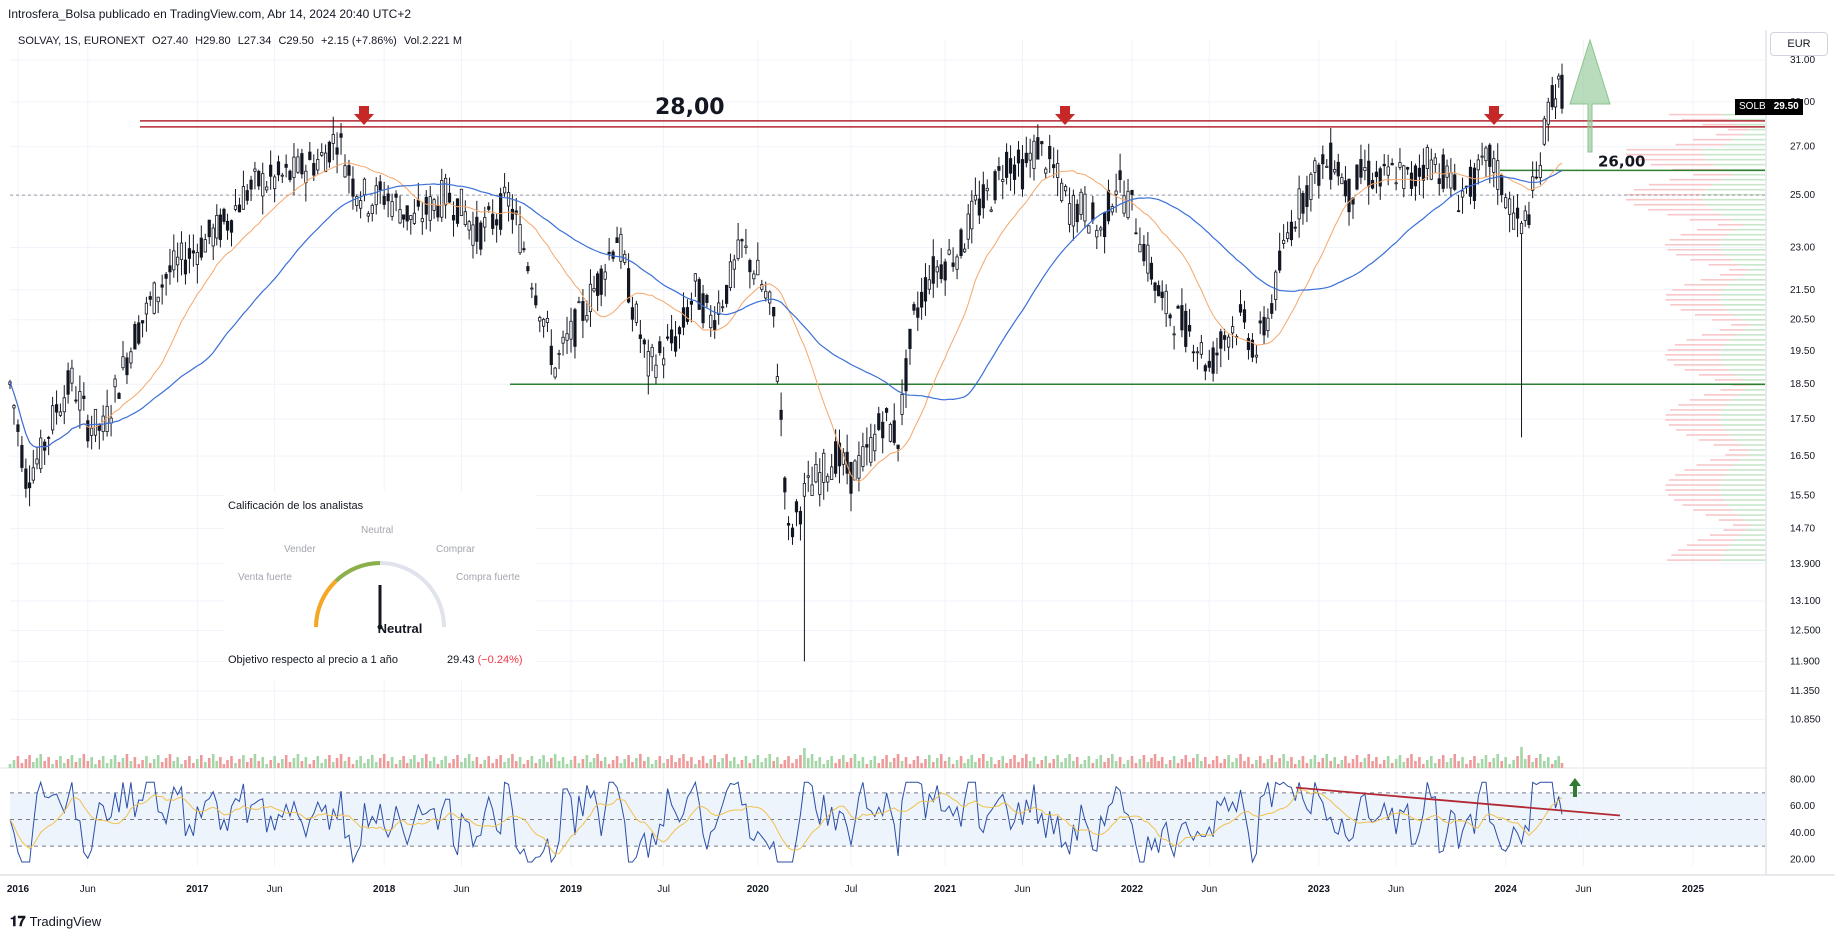 The image size is (1835, 939). What do you see at coordinates (55, 921) in the screenshot?
I see `tradingview-brand: 𝟏𝟕 TradingView` at bounding box center [55, 921].